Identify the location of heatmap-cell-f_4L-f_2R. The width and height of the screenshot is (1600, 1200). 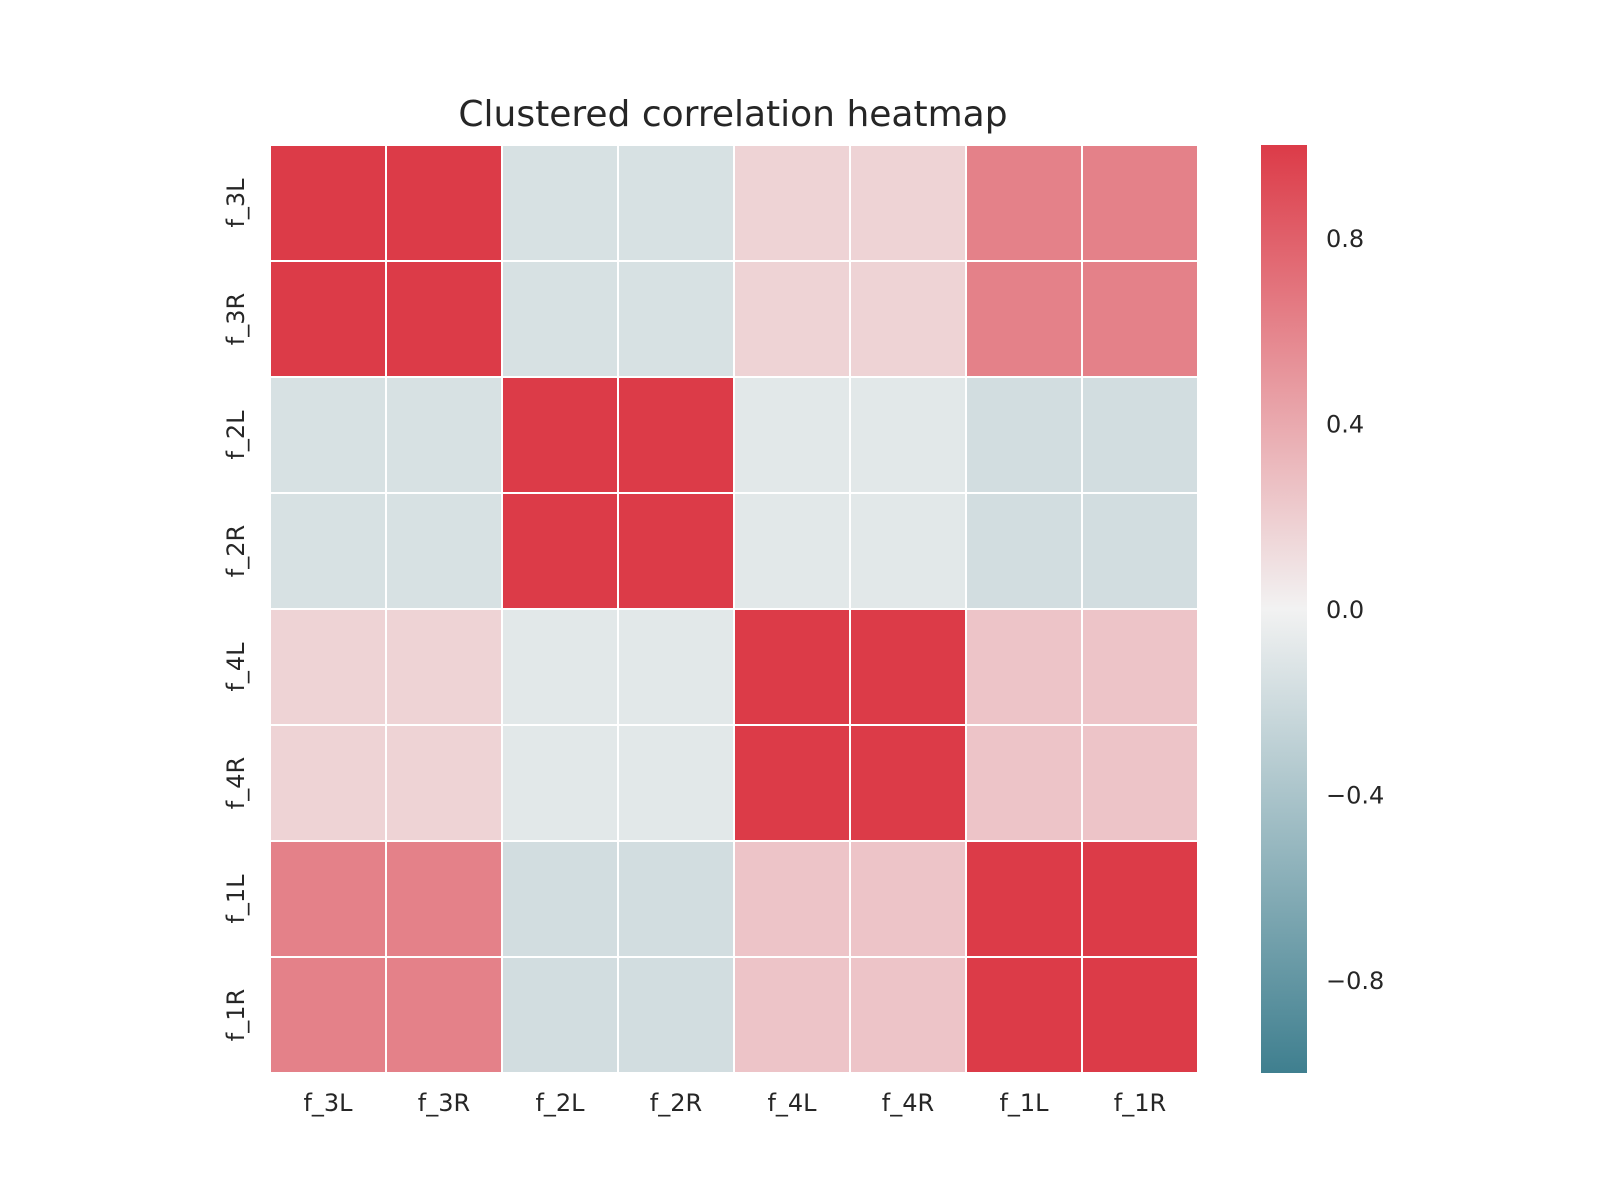
(676, 667).